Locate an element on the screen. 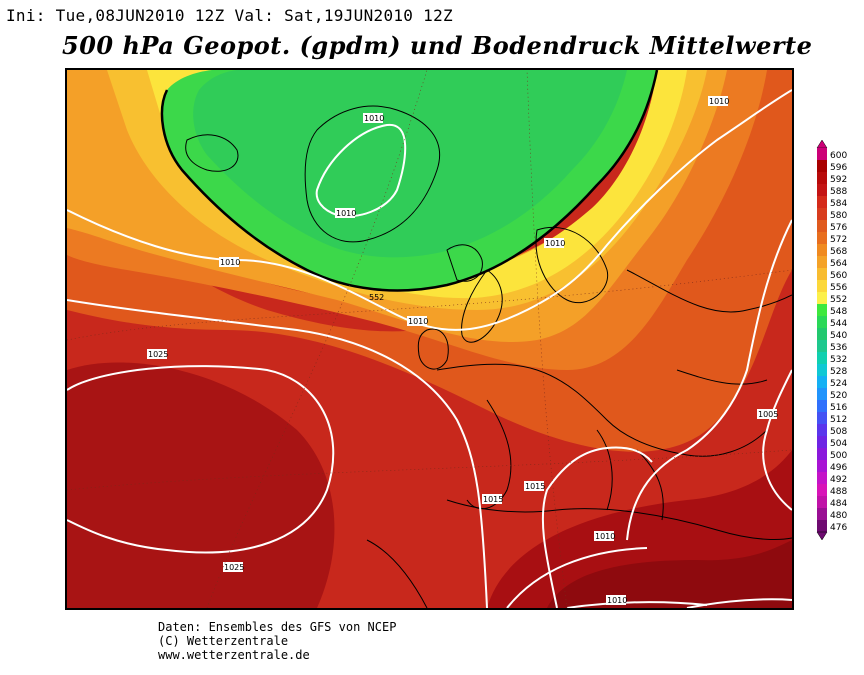 The height and width of the screenshot is (675, 864). legend-level-label: 532 is located at coordinates (838, 360).